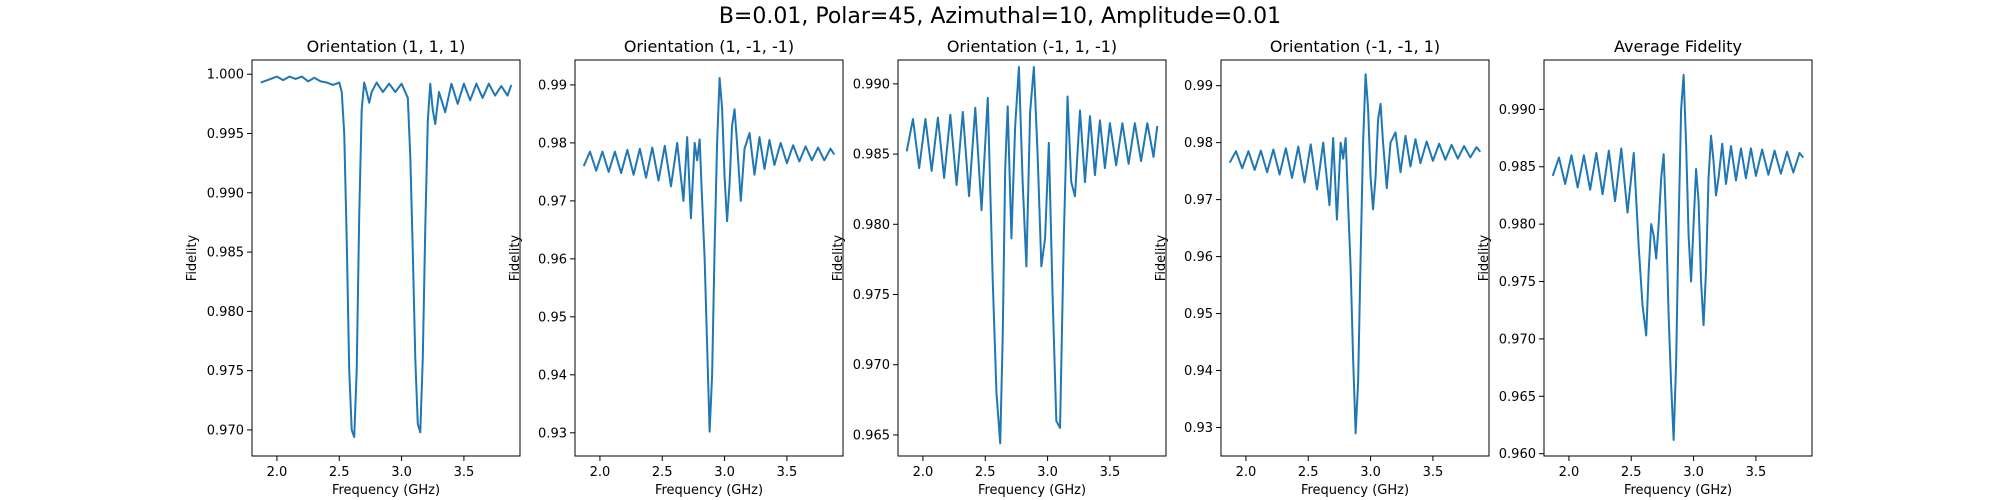 This screenshot has height=500, width=2000. Describe the element at coordinates (1032, 46) in the screenshot. I see `subplot-title: Orientation (-1, 1, -1)` at that location.